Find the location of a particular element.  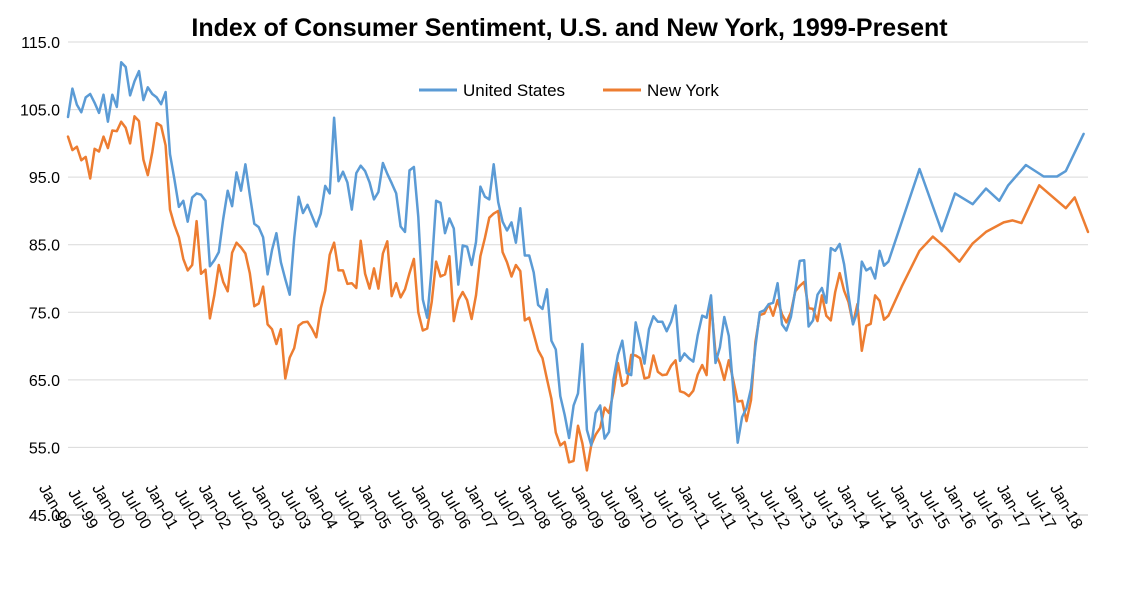

y-tick-label: 65.0 is located at coordinates (44, 381).